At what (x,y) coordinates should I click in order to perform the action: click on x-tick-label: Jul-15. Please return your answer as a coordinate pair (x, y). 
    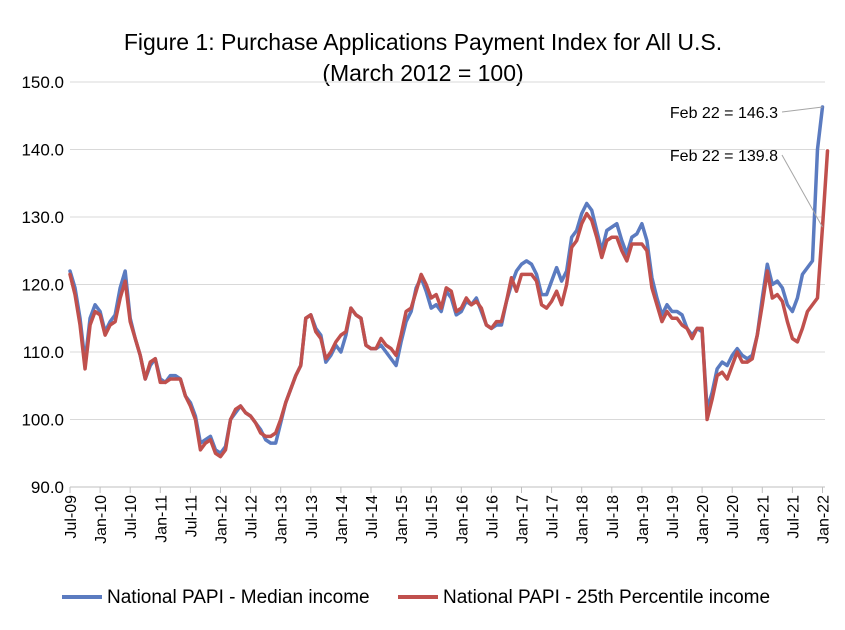
    Looking at the image, I should click on (432, 517).